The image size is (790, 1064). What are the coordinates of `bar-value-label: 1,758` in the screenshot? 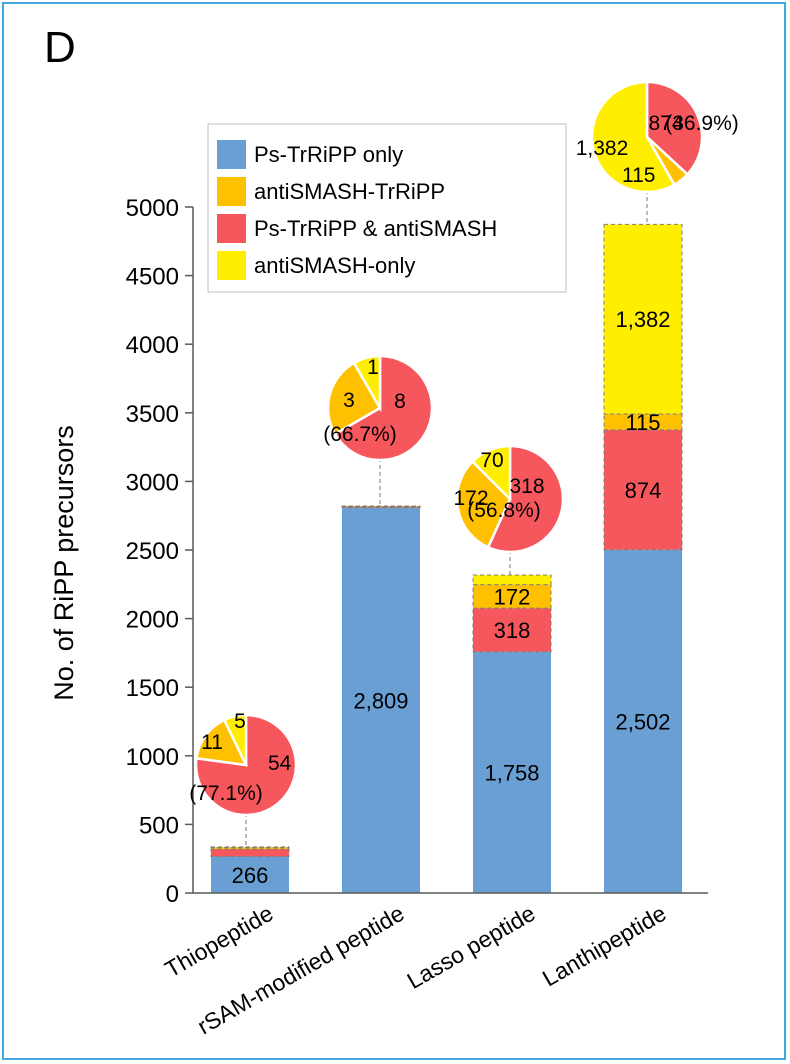 It's located at (511, 772).